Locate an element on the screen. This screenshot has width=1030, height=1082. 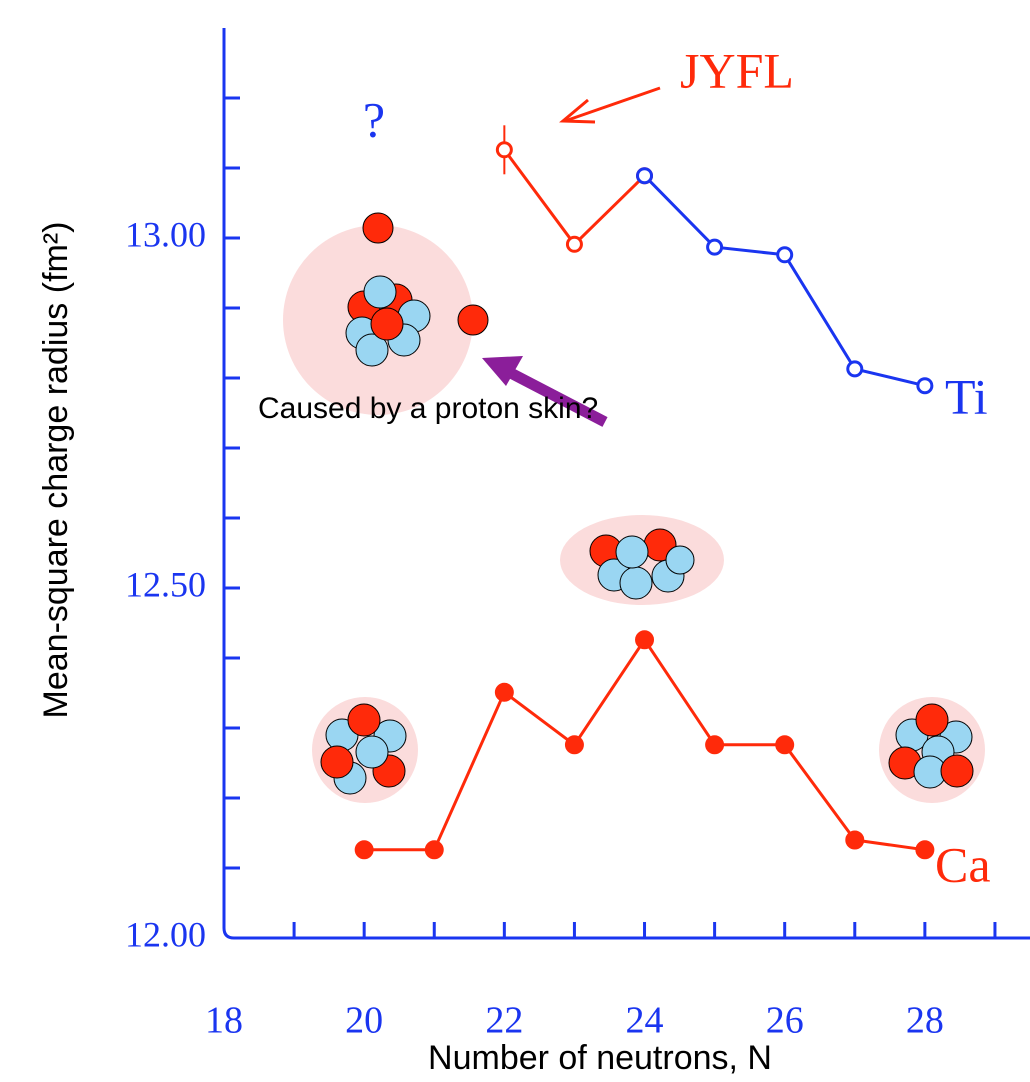
x-tick-label: 28 is located at coordinates (925, 1021).